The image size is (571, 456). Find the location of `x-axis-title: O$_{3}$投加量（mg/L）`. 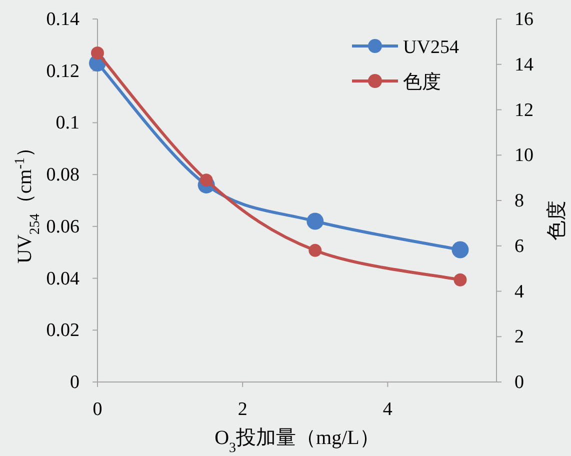

x-axis-title: O$_{3}$投加量（mg/L） is located at coordinates (297, 441).